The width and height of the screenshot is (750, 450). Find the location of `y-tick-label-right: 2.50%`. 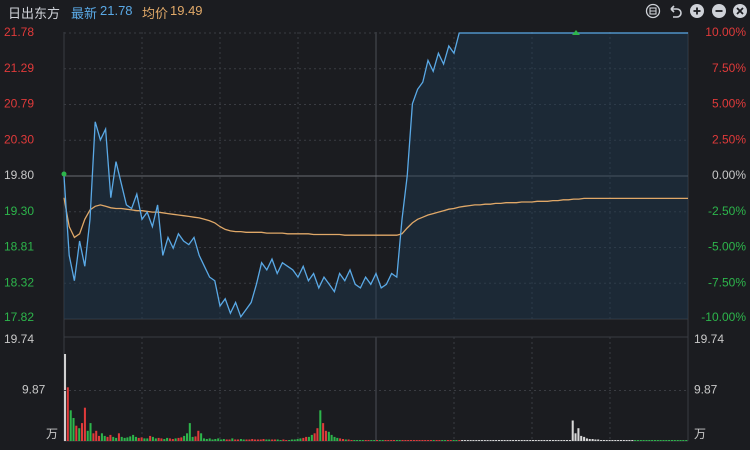

y-tick-label-right: 2.50% is located at coordinates (729, 139).